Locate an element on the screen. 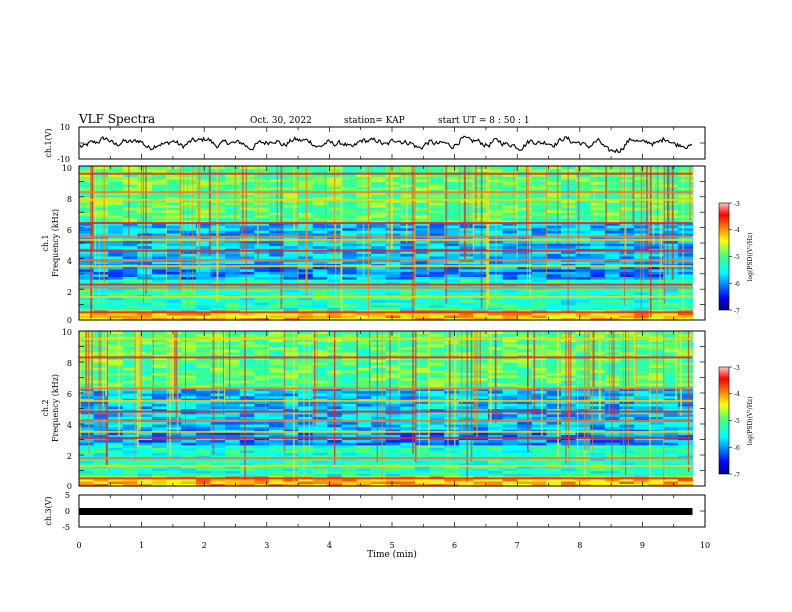  ch1-colorbar-tick-m5: -5 is located at coordinates (737, 257).